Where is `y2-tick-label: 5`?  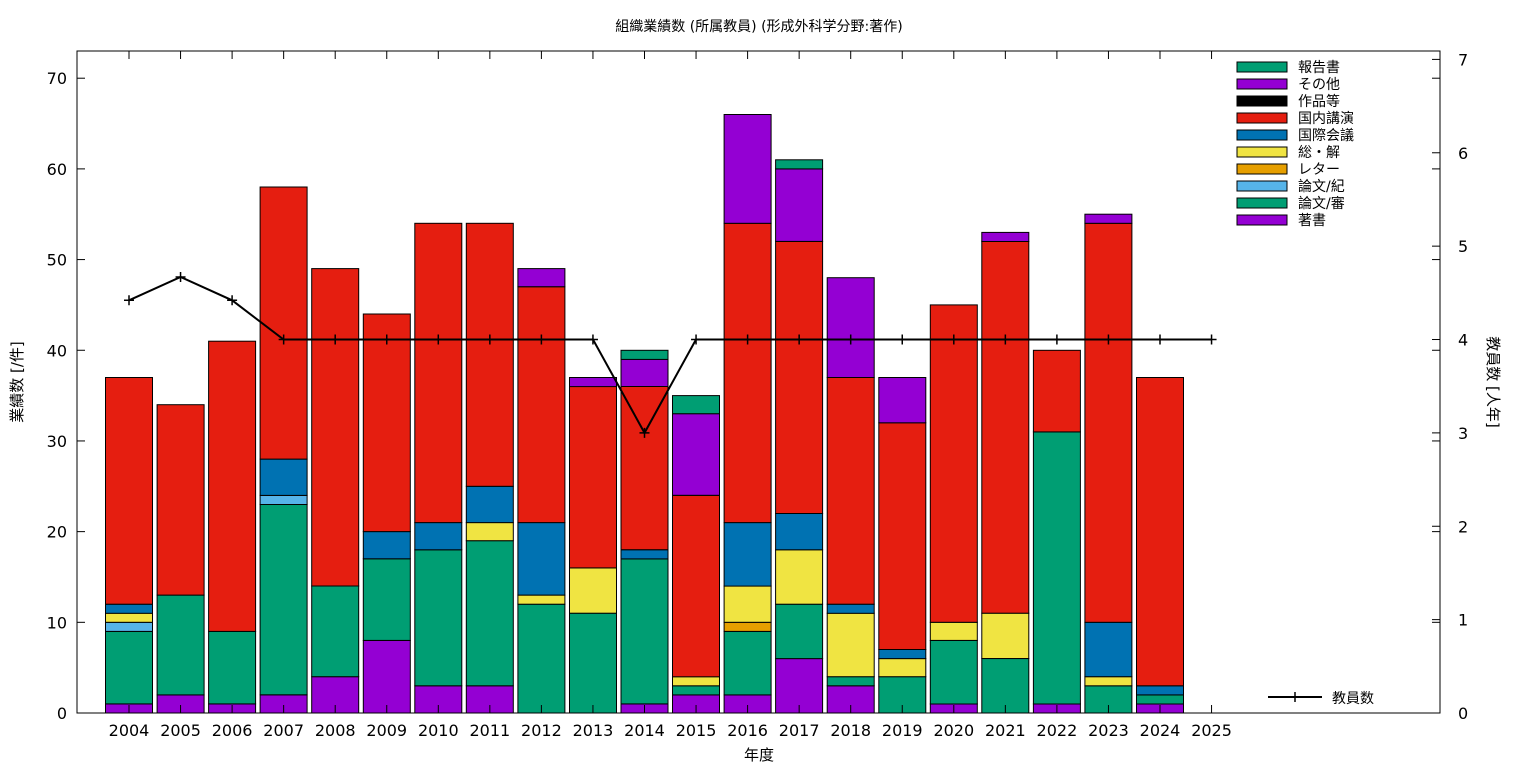
y2-tick-label: 5 is located at coordinates (1463, 246).